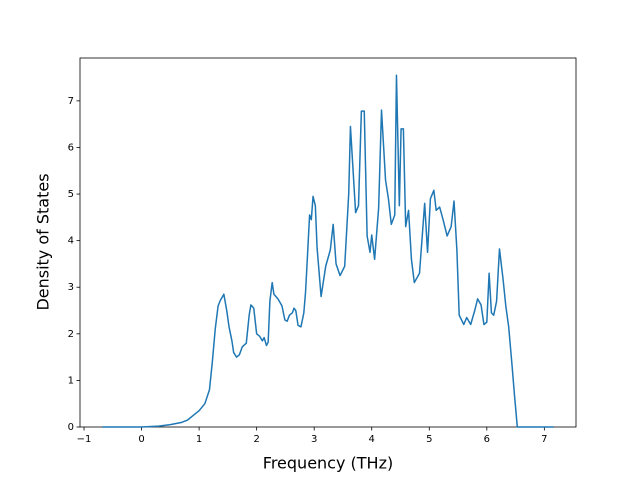  What do you see at coordinates (71, 380) in the screenshot?
I see `y-tick-label: 1` at bounding box center [71, 380].